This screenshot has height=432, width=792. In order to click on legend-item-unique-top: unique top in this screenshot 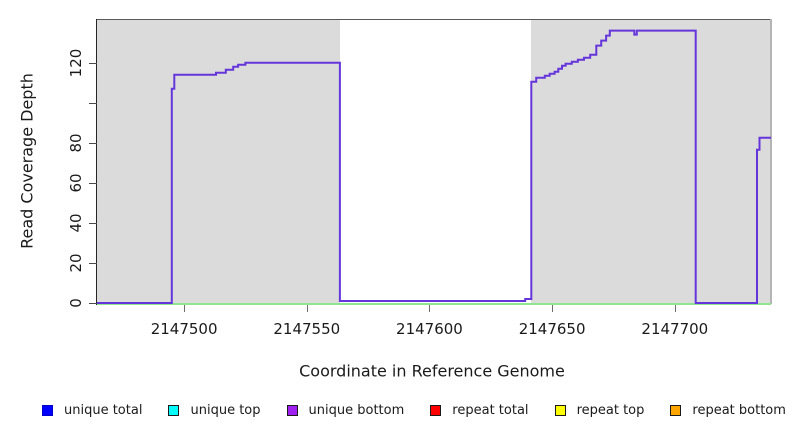, I will do `click(214, 410)`.